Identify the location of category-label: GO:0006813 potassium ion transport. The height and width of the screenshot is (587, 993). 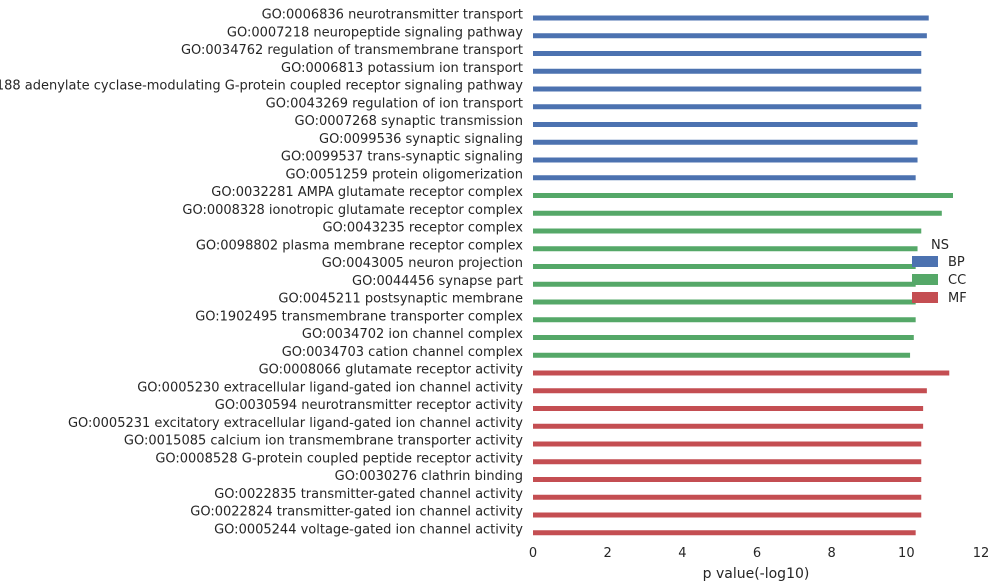
(402, 68).